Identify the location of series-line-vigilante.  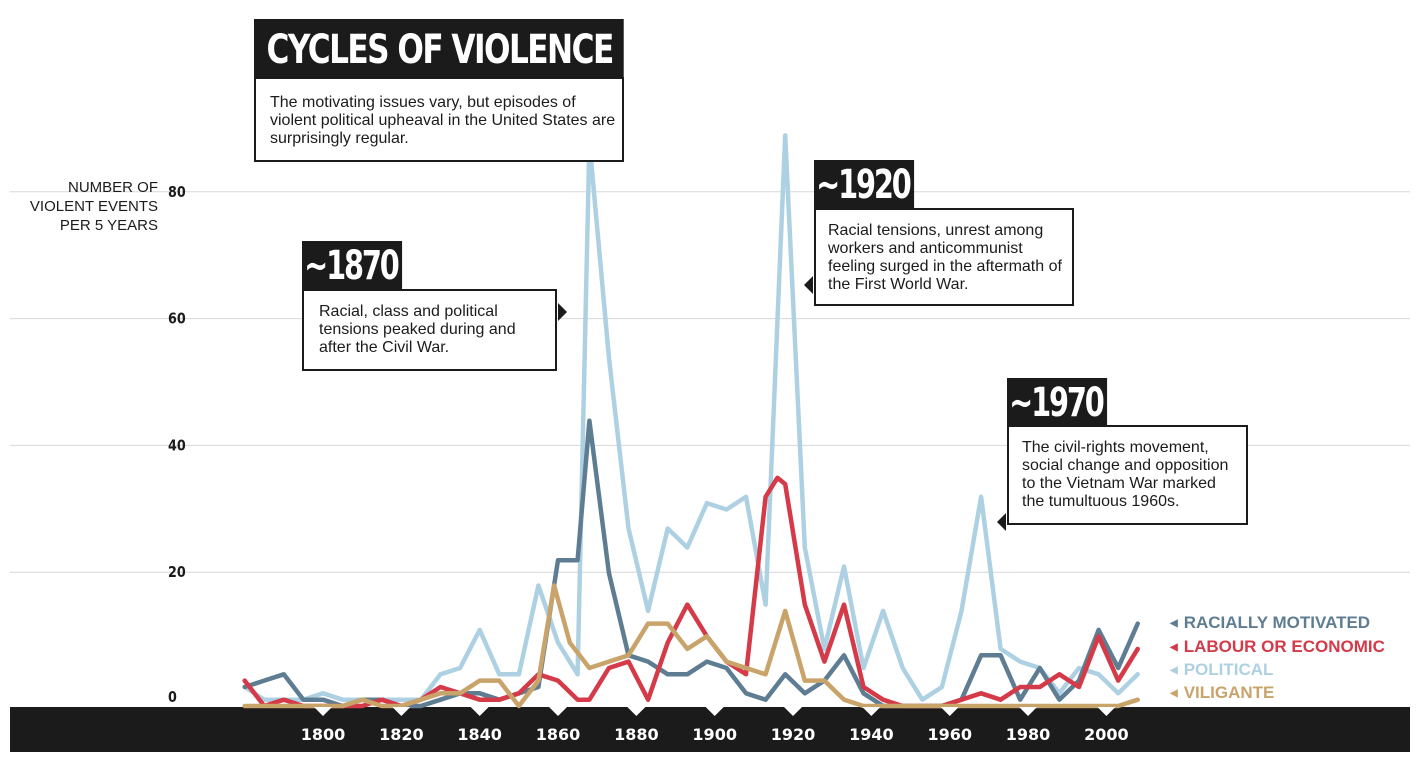
(691, 646).